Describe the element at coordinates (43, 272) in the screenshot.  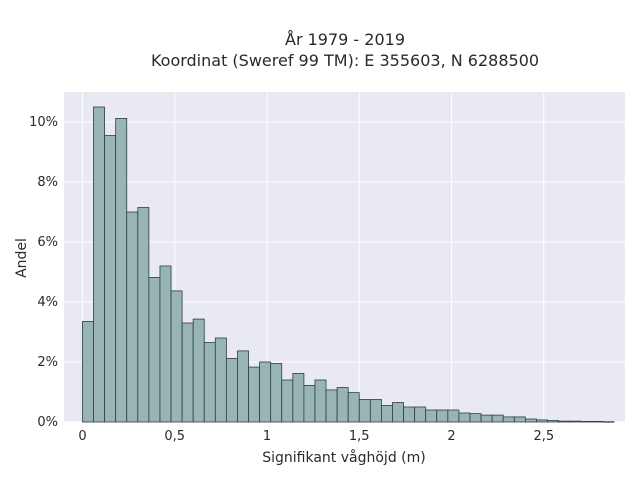
I see `y-tick-labels: 0% 2% 4% 6% 8% 10%` at that location.